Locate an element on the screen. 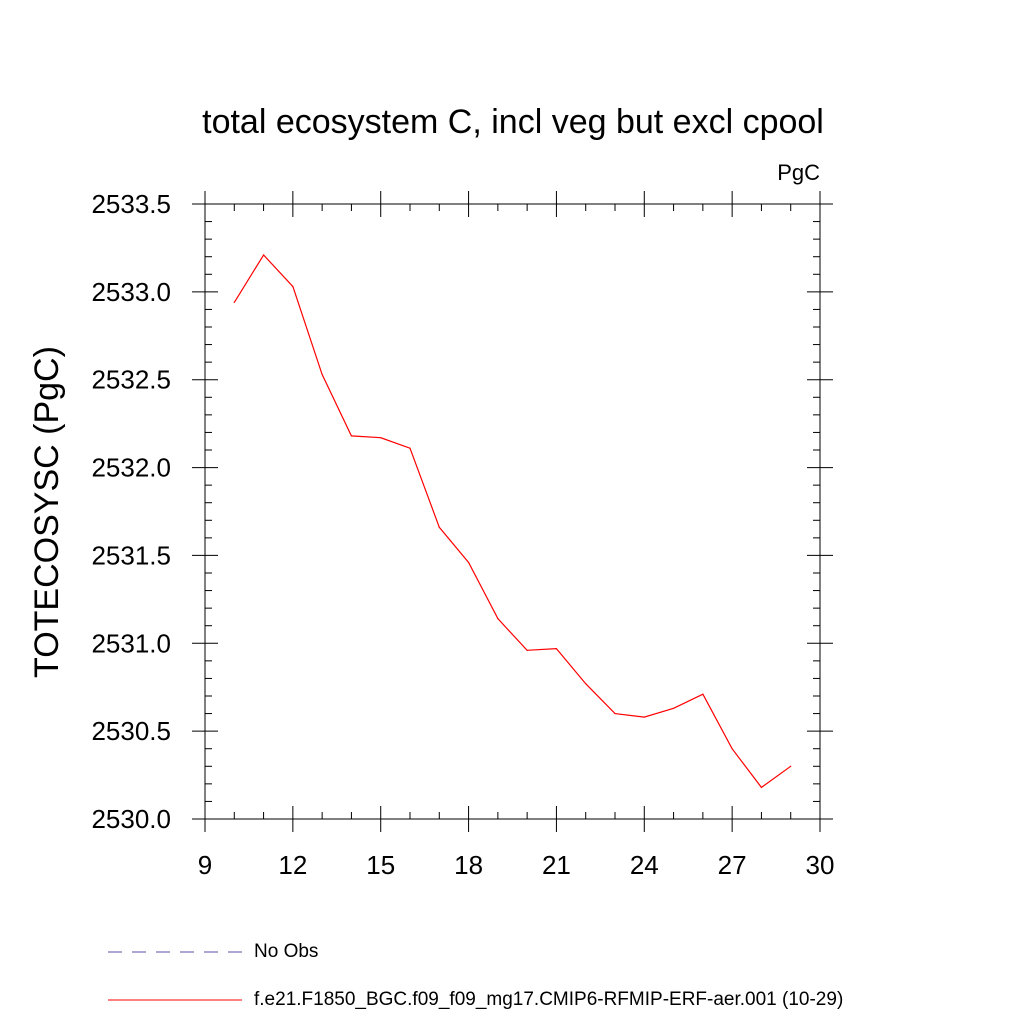  y-tick-label: 2533.5 is located at coordinates (131, 204).